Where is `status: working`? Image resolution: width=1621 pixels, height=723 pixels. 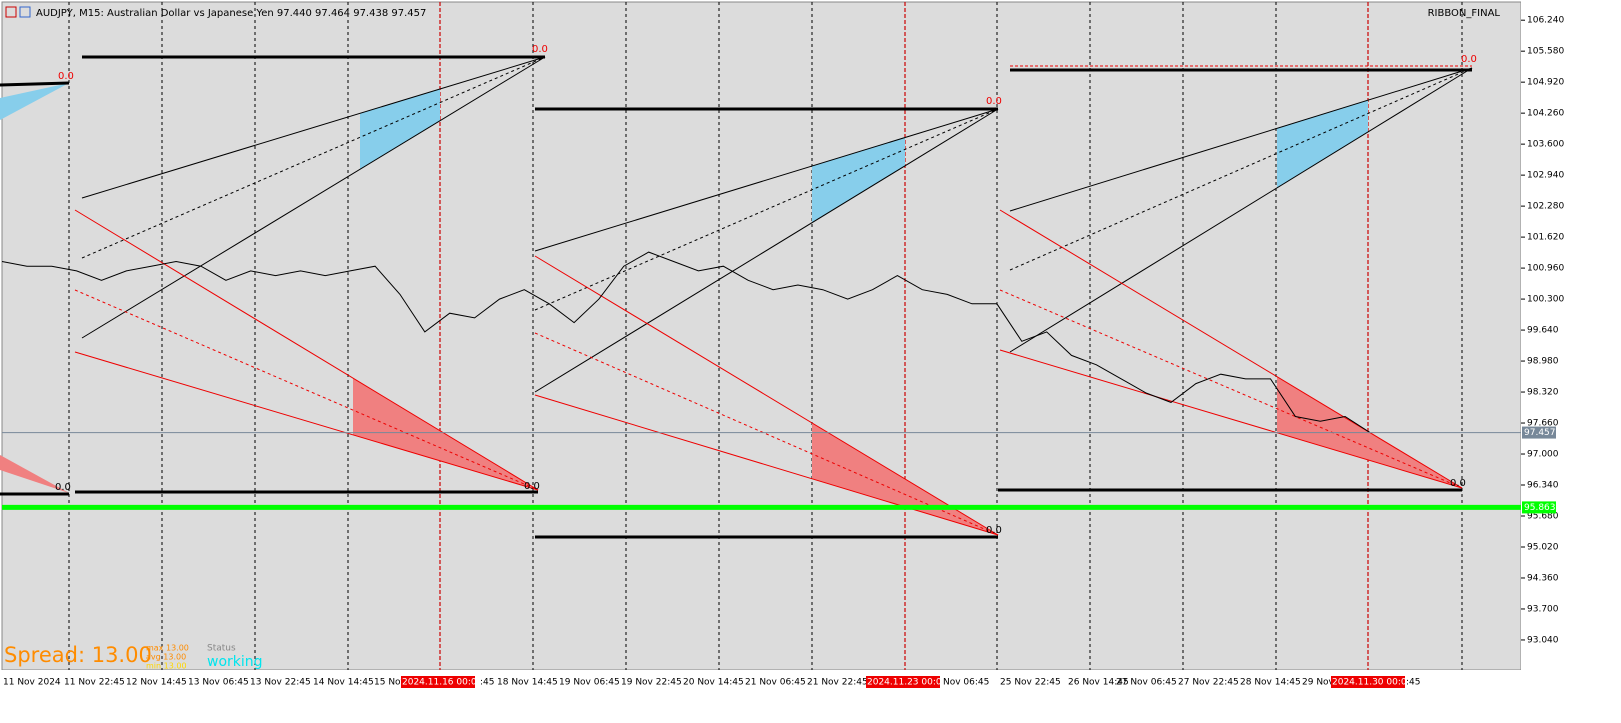
status: working is located at coordinates (235, 662).